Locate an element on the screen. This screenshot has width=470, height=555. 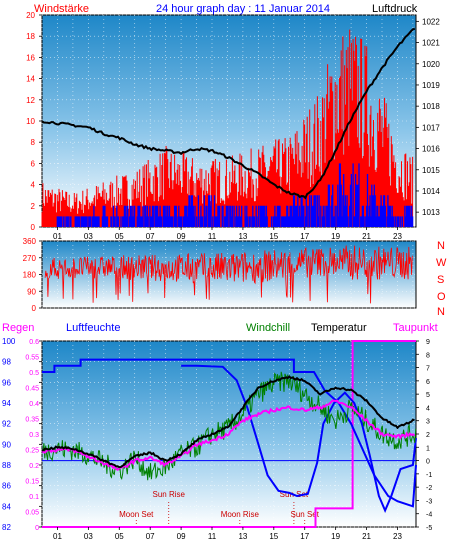
y-humidity-tick-label: 86 is located at coordinates (6, 486).